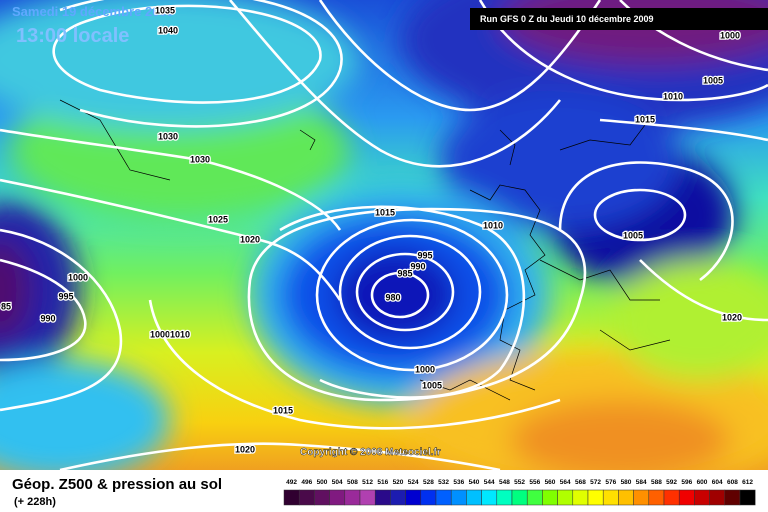 The width and height of the screenshot is (768, 512). What do you see at coordinates (291, 482) in the screenshot?
I see `scale-label: 492` at bounding box center [291, 482].